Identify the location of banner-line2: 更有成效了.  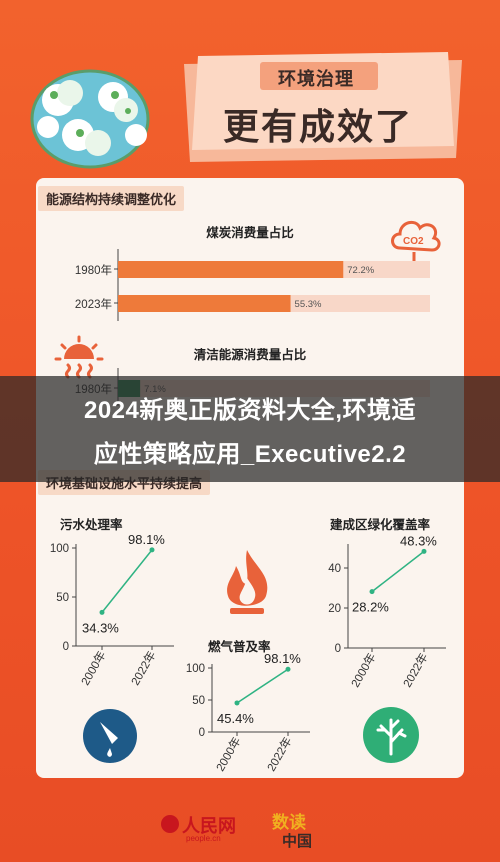
(318, 126).